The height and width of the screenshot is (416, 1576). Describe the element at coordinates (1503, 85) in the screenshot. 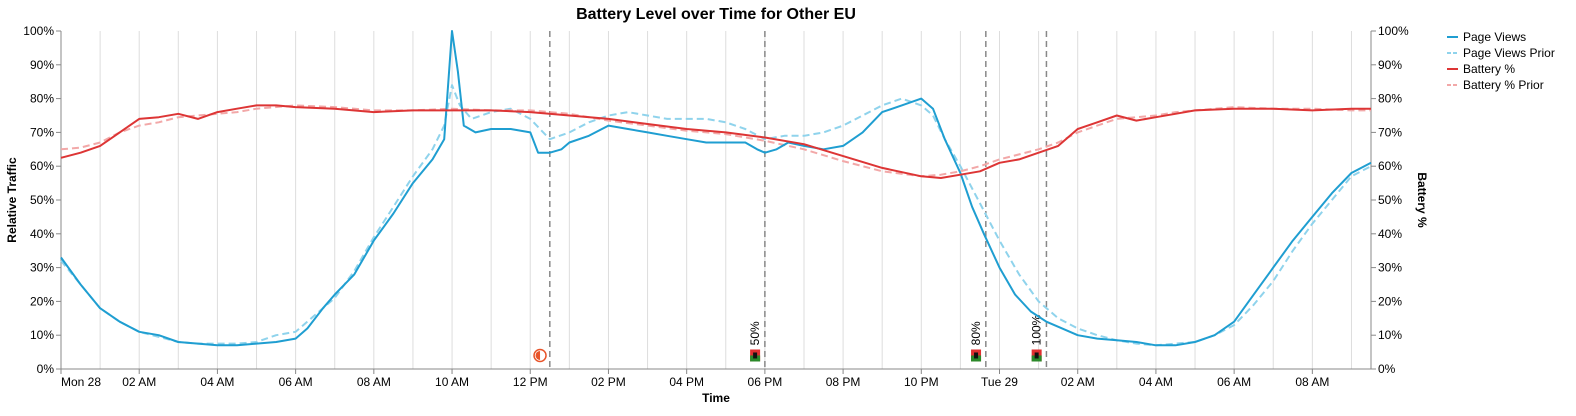

I see `legend-label: Battery % Prior` at that location.